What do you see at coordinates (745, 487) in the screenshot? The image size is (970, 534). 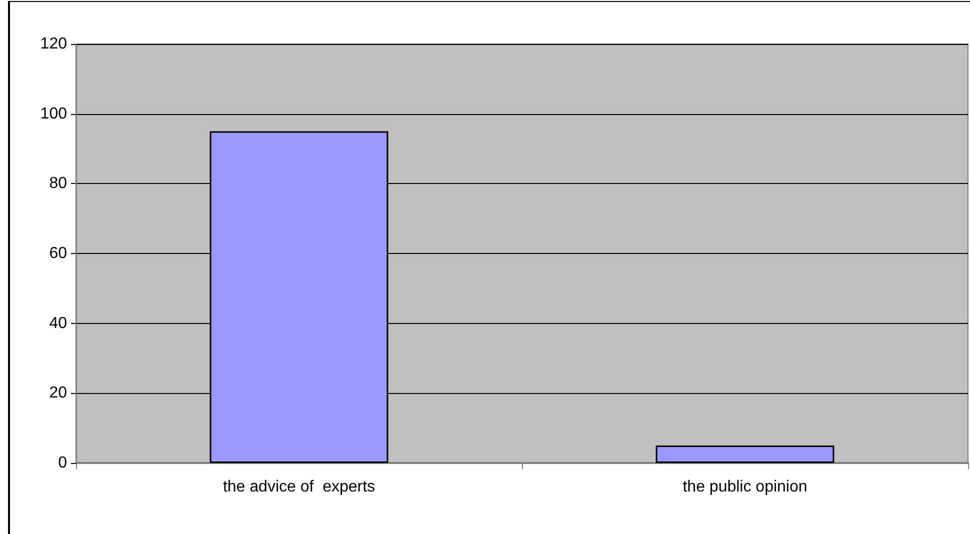 I see `x-tick-label: the public opinion` at bounding box center [745, 487].